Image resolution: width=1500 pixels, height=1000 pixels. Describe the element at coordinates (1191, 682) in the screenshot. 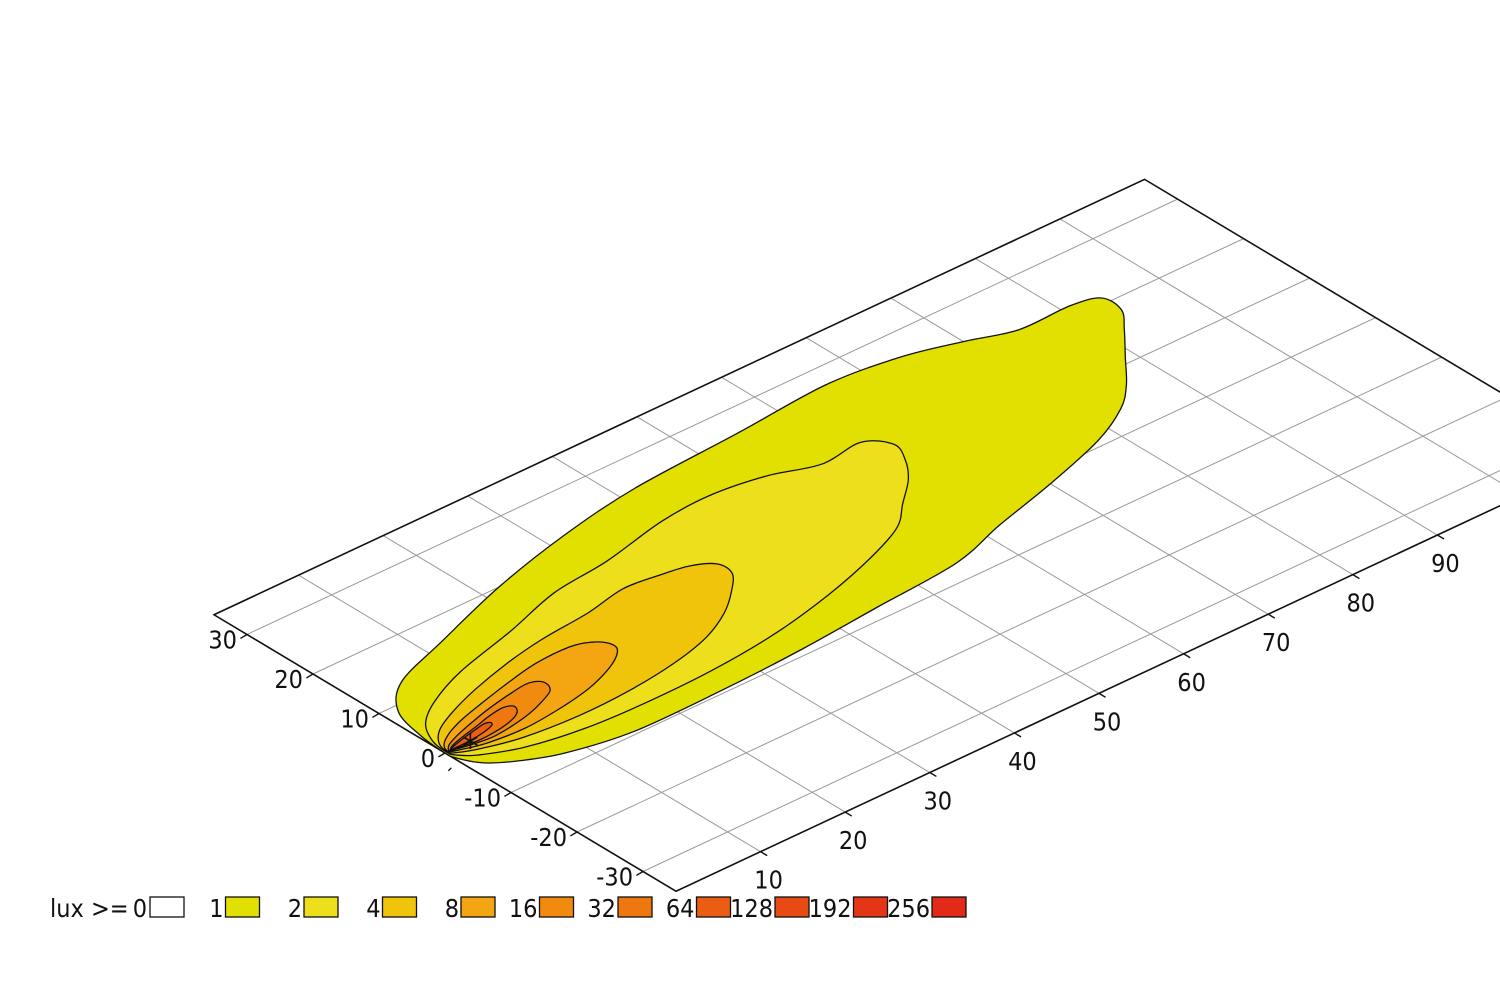

I see `tick-label-x: 60` at that location.